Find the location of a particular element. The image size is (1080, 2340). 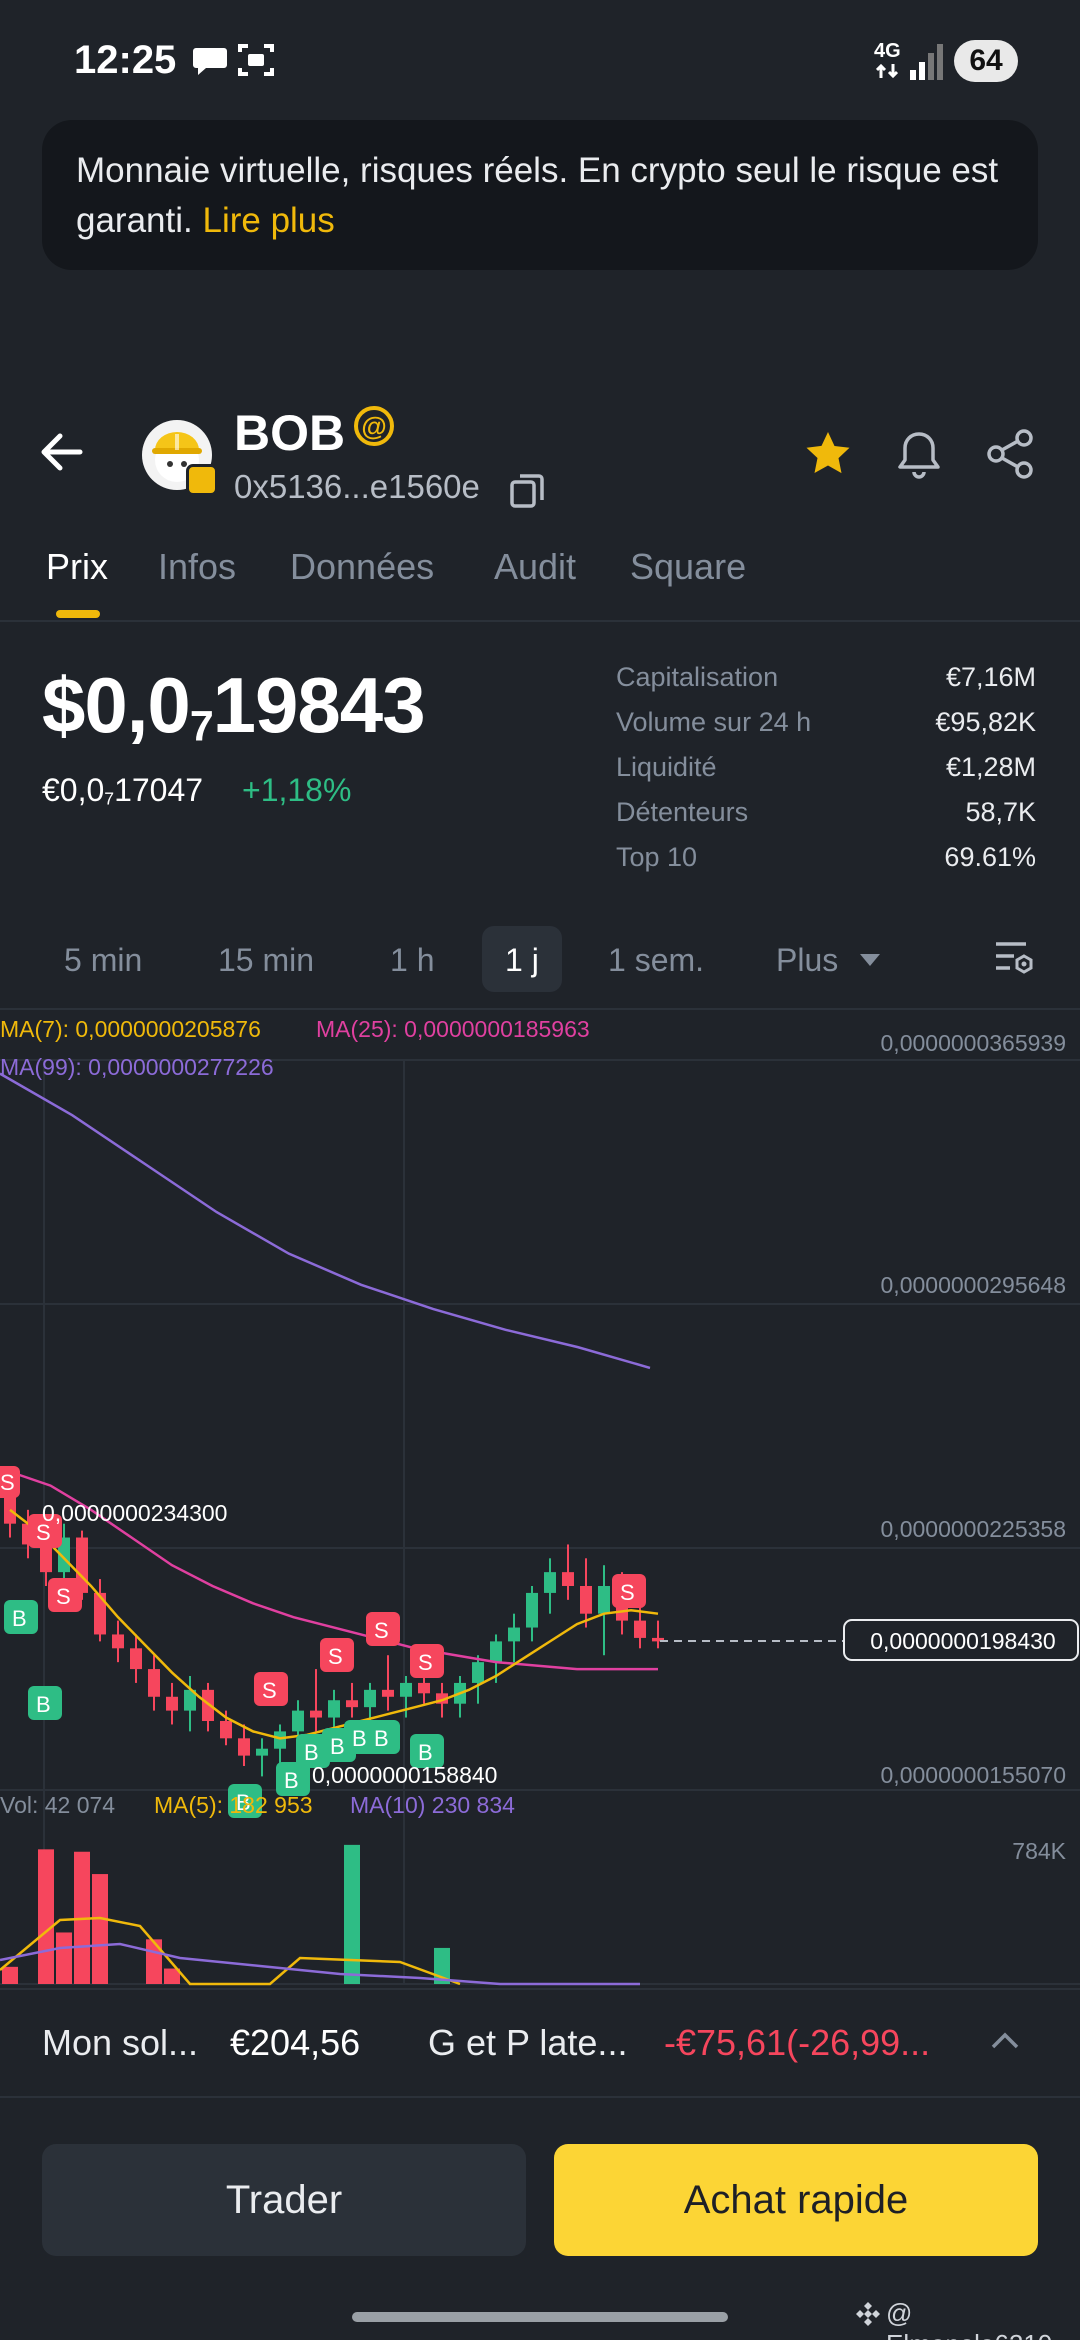

current-price-box is located at coordinates (961, 1640).